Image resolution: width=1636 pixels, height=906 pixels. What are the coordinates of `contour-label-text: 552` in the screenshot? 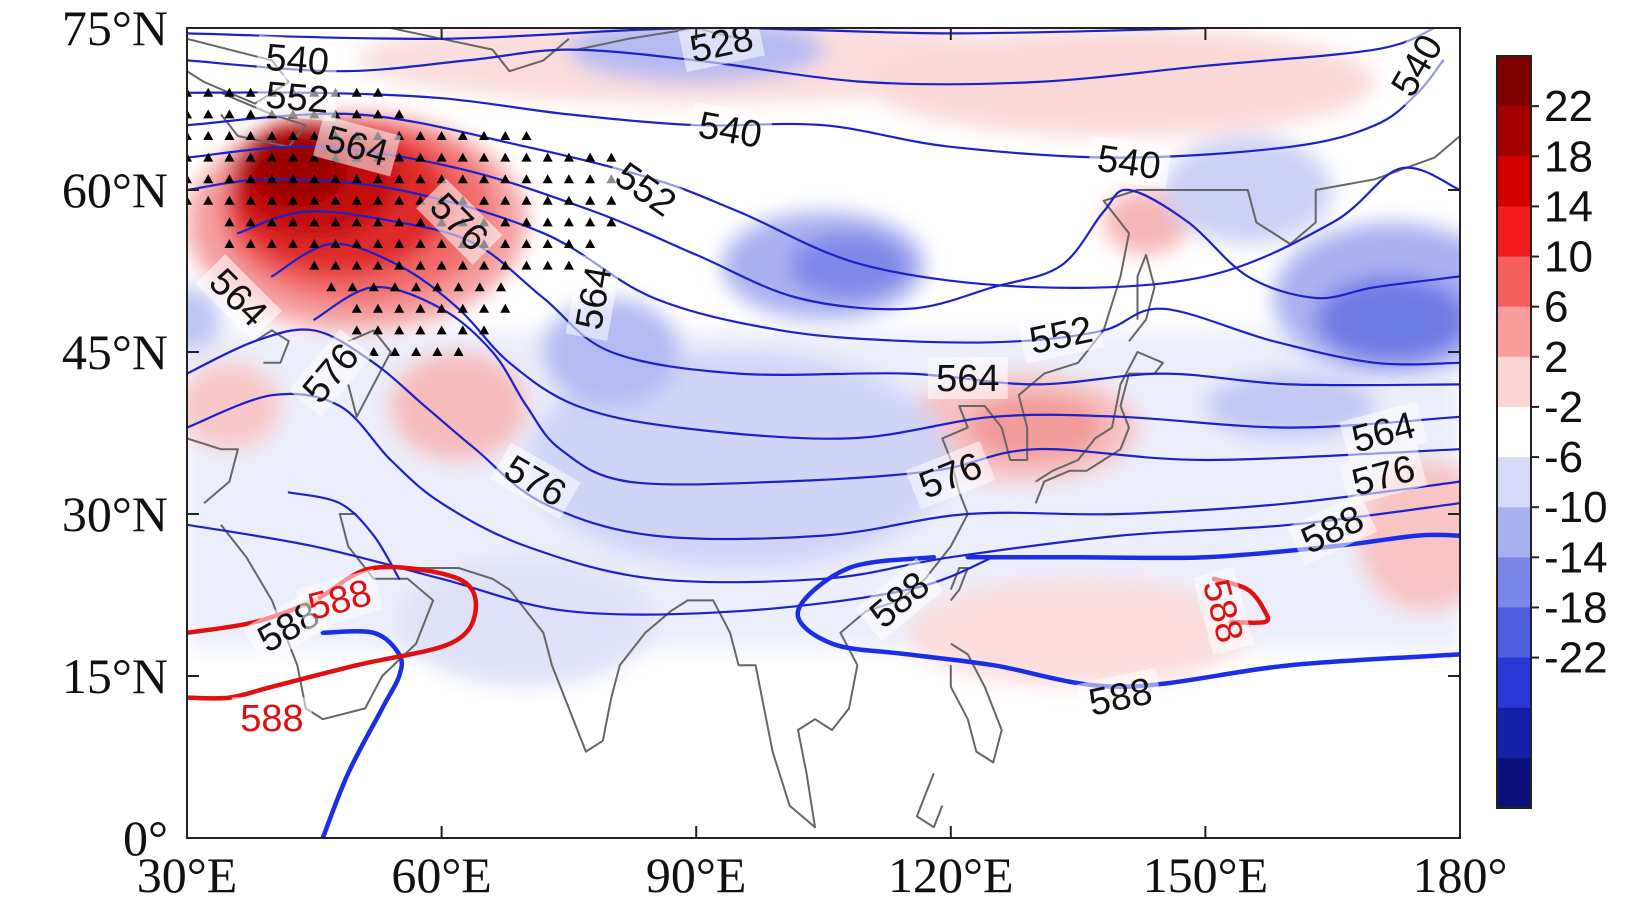 It's located at (297, 98).